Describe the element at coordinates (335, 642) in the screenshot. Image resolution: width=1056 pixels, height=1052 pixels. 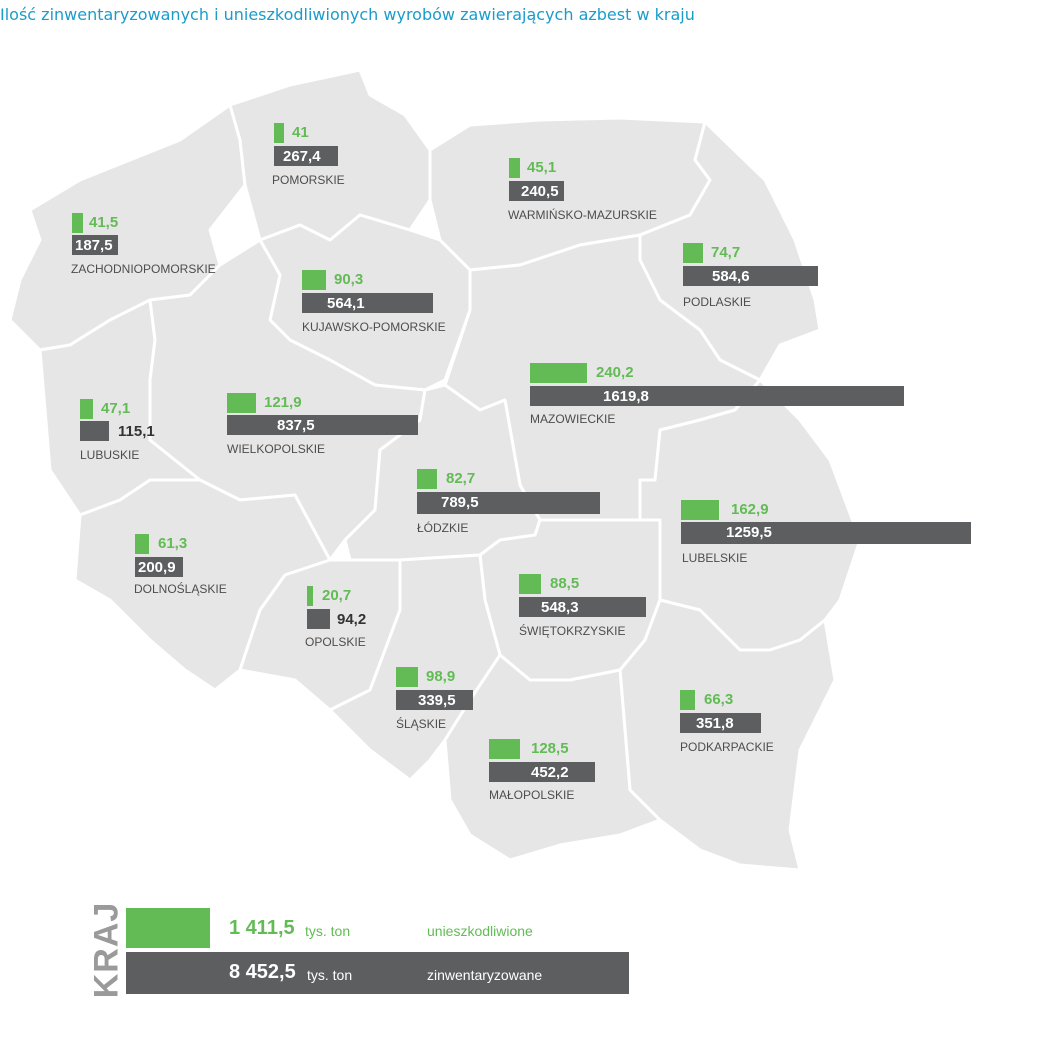
I see `region-name: OPOLSKIE` at that location.